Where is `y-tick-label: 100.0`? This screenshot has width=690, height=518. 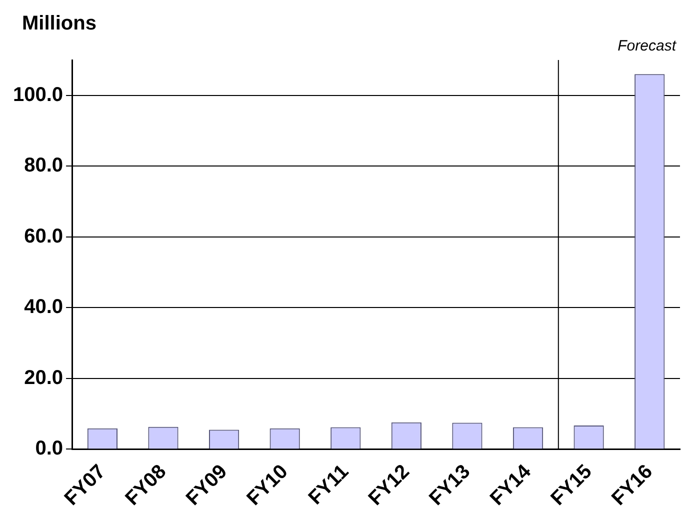
y-tick-label: 100.0 is located at coordinates (38, 95).